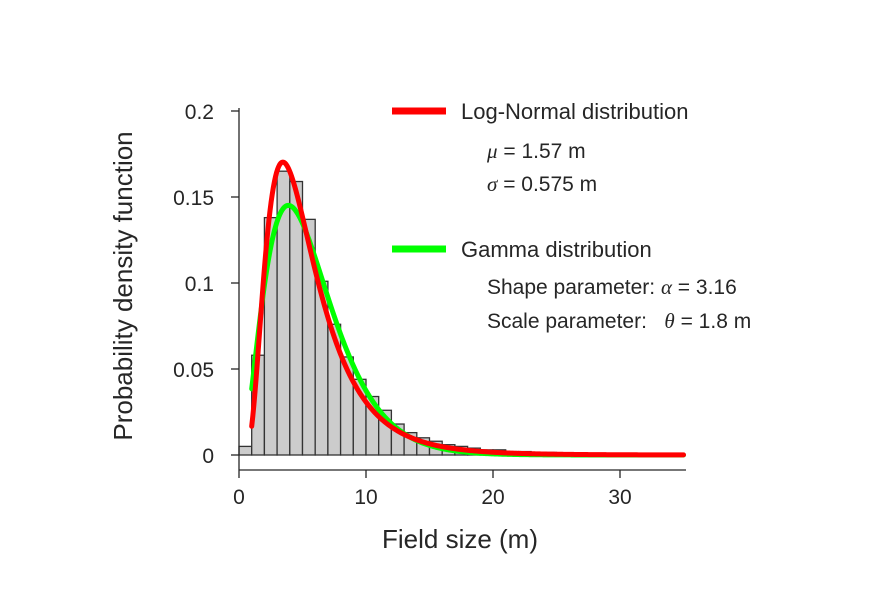  I want to click on x-tick-label: 10, so click(365, 497).